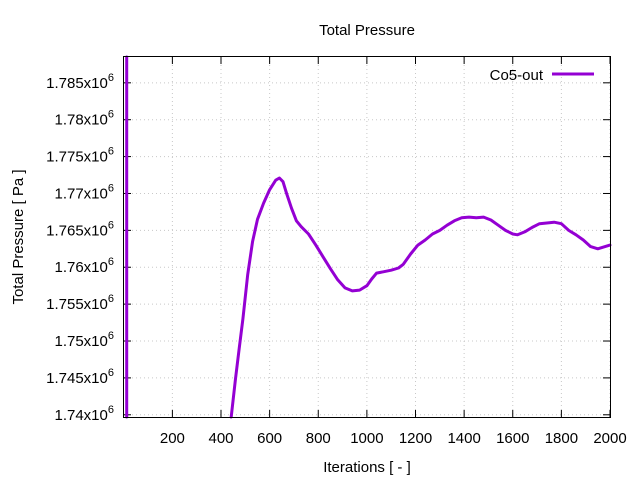  What do you see at coordinates (84, 192) in the screenshot?
I see `y-tick-label: 1.77x10⁶` at bounding box center [84, 192].